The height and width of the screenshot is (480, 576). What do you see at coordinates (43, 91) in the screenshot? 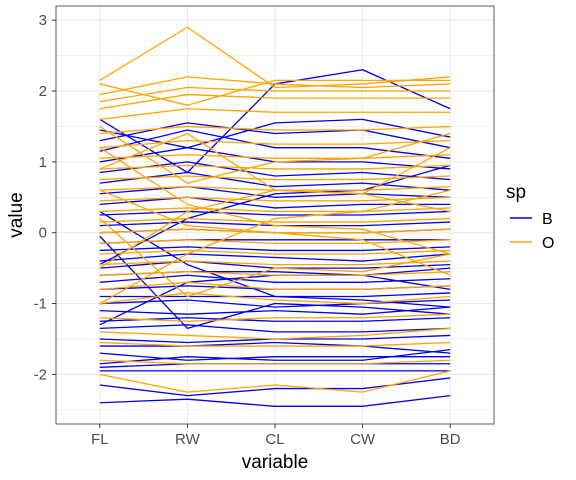
I see `y-tick-label: 2` at bounding box center [43, 91].